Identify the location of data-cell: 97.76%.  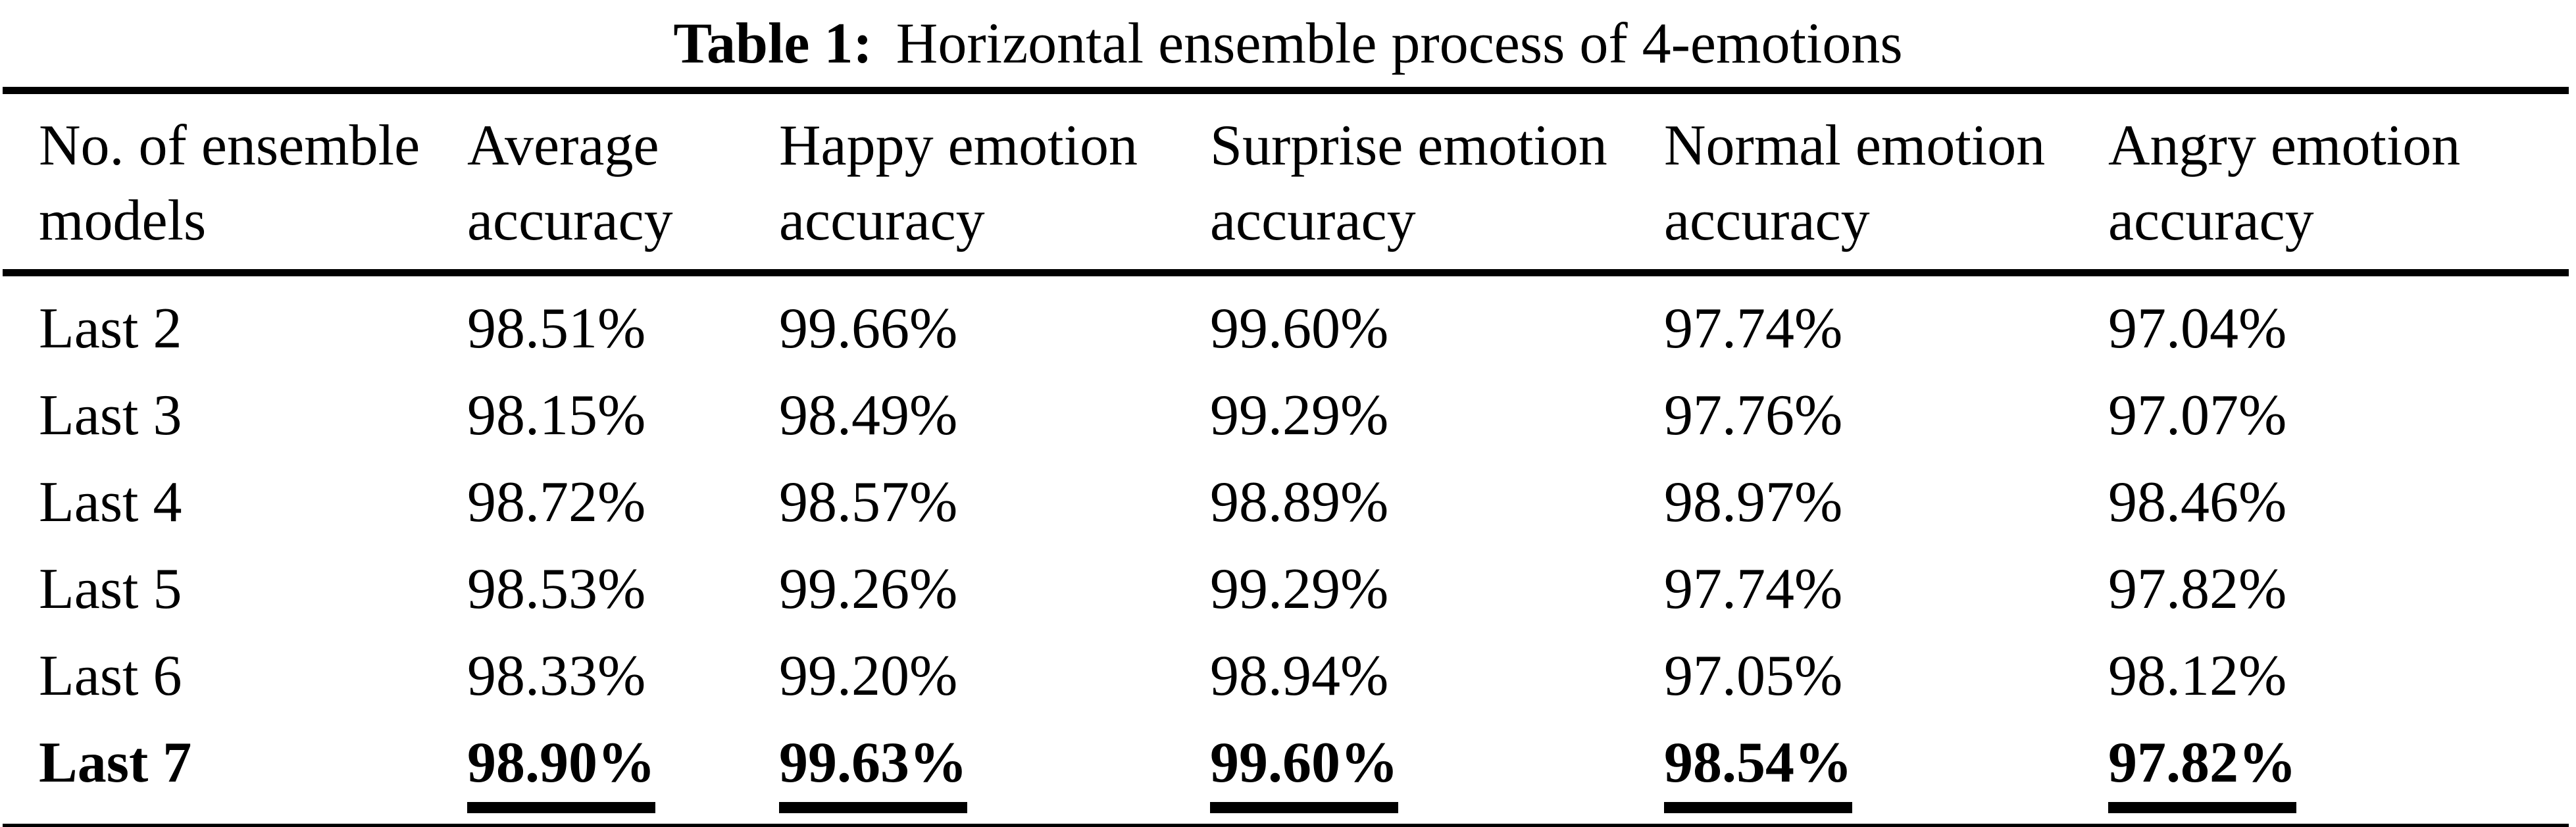
(1886, 415).